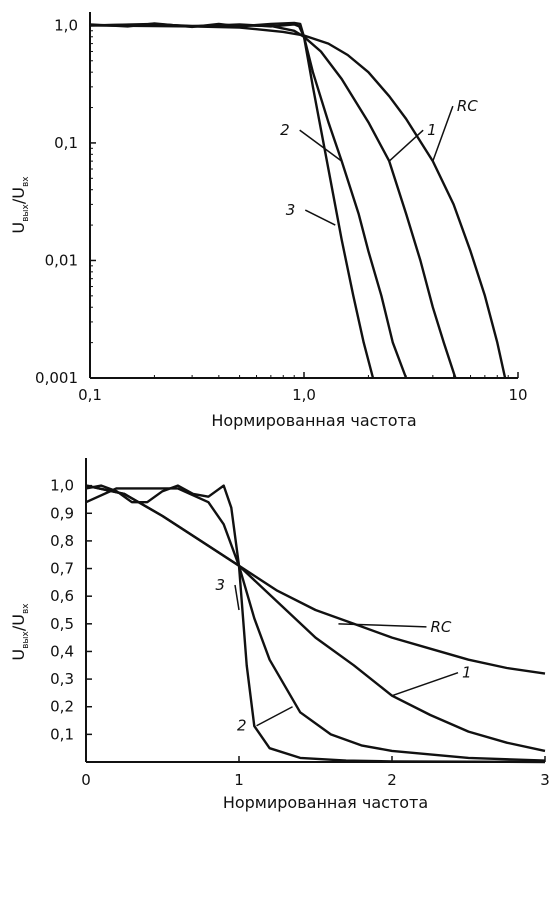 The width and height of the screenshot is (555, 908). What do you see at coordinates (239, 780) in the screenshot?
I see `x-tick-label: 1` at bounding box center [239, 780].